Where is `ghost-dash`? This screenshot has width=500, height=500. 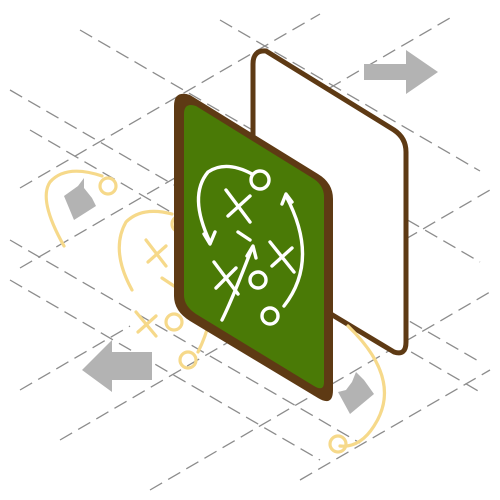 ghost-dash is located at coordinates (168, 282).